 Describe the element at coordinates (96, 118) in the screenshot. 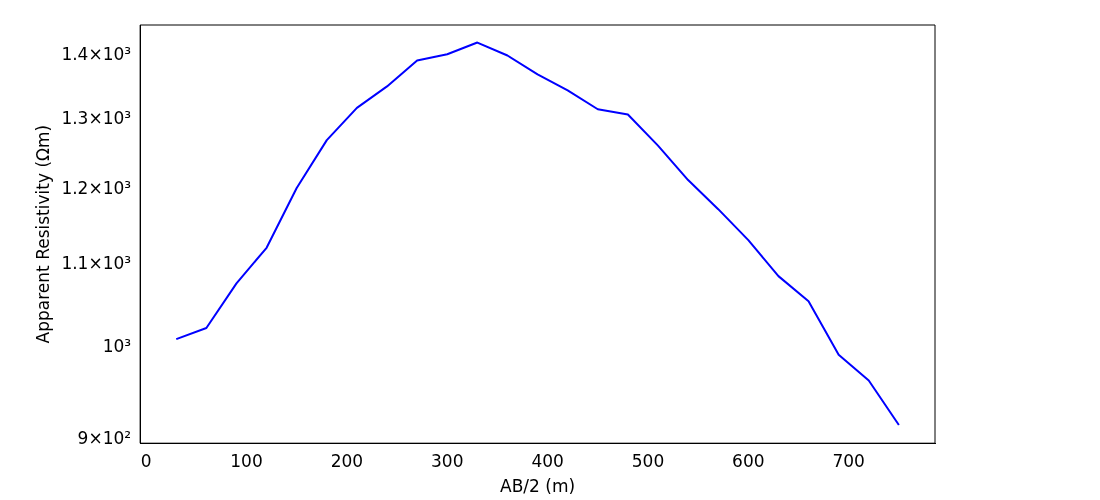

I see `y-tick-label: 1.3×10³` at that location.